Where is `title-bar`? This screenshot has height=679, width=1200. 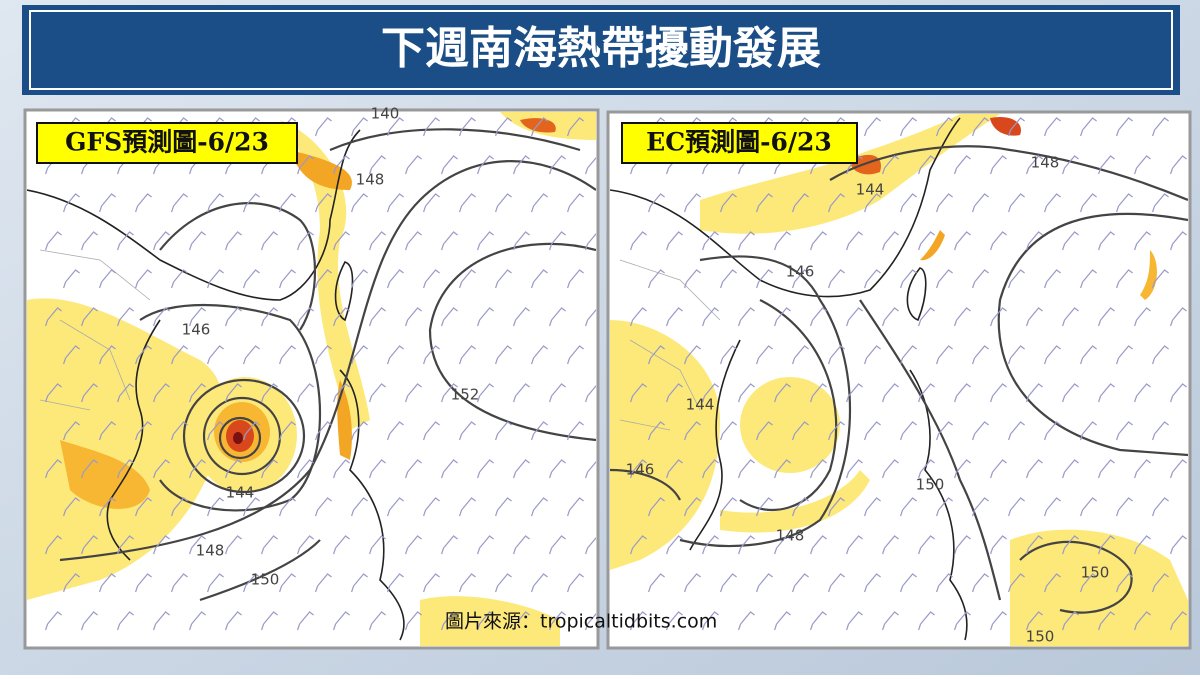
title-bar is located at coordinates (601, 50).